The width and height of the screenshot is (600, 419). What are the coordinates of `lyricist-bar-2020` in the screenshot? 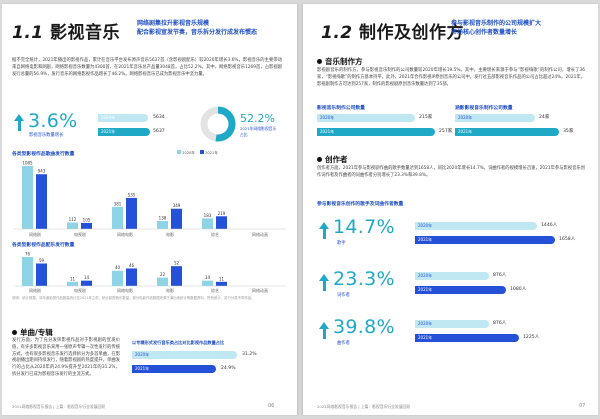 It's located at (452, 276).